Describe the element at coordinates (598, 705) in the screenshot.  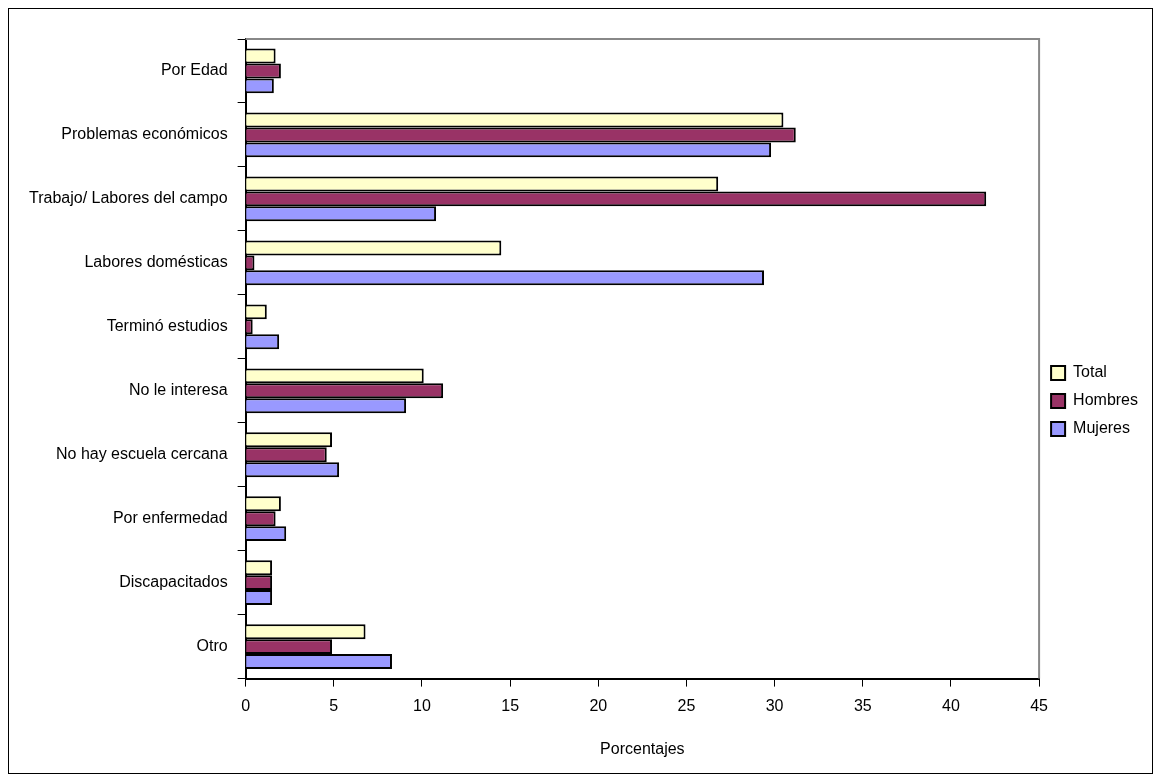
I see `x-tick-label: 20` at that location.